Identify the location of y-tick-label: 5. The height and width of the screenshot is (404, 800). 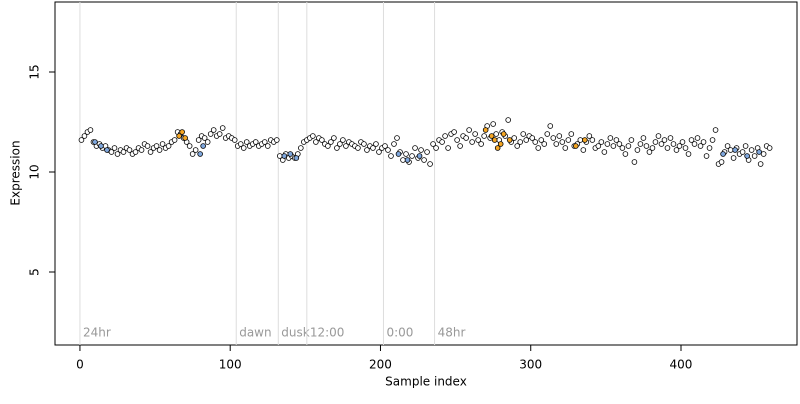
(35, 272).